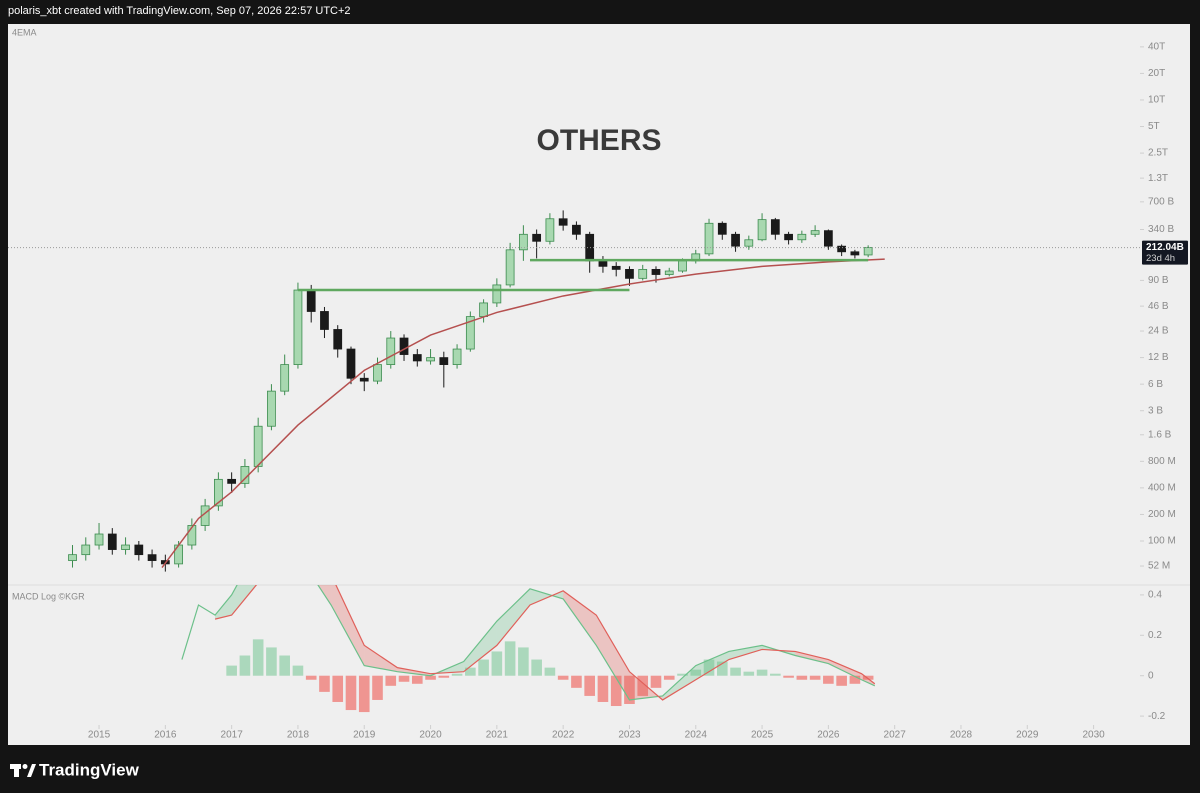 Image resolution: width=1200 pixels, height=793 pixels. What do you see at coordinates (1165, 247) in the screenshot?
I see `last-price-label: 212.04B` at bounding box center [1165, 247].